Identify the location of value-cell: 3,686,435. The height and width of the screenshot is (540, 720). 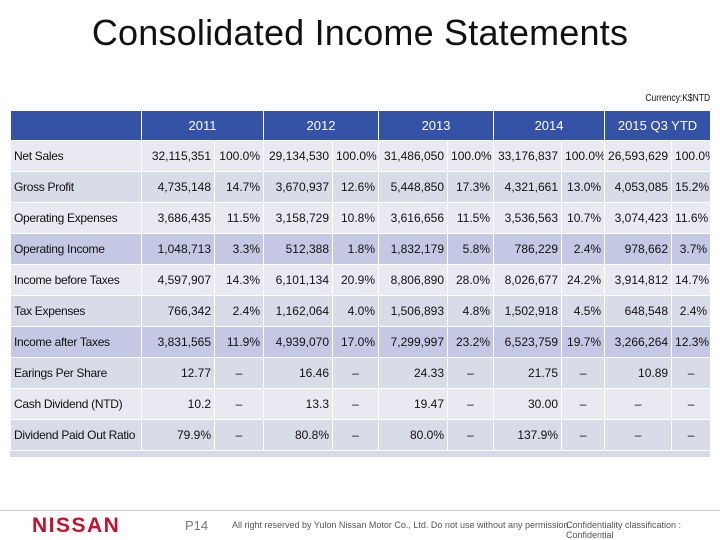
(178, 218).